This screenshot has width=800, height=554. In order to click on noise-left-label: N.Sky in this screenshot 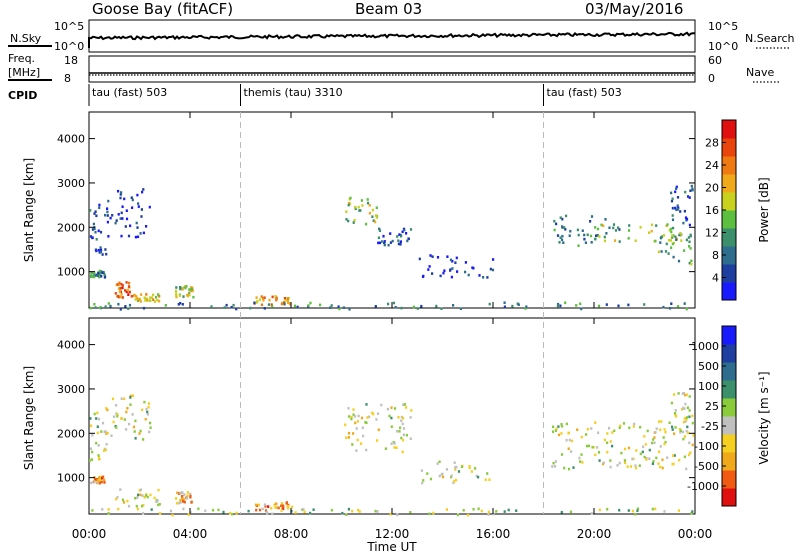, I will do `click(26, 38)`.